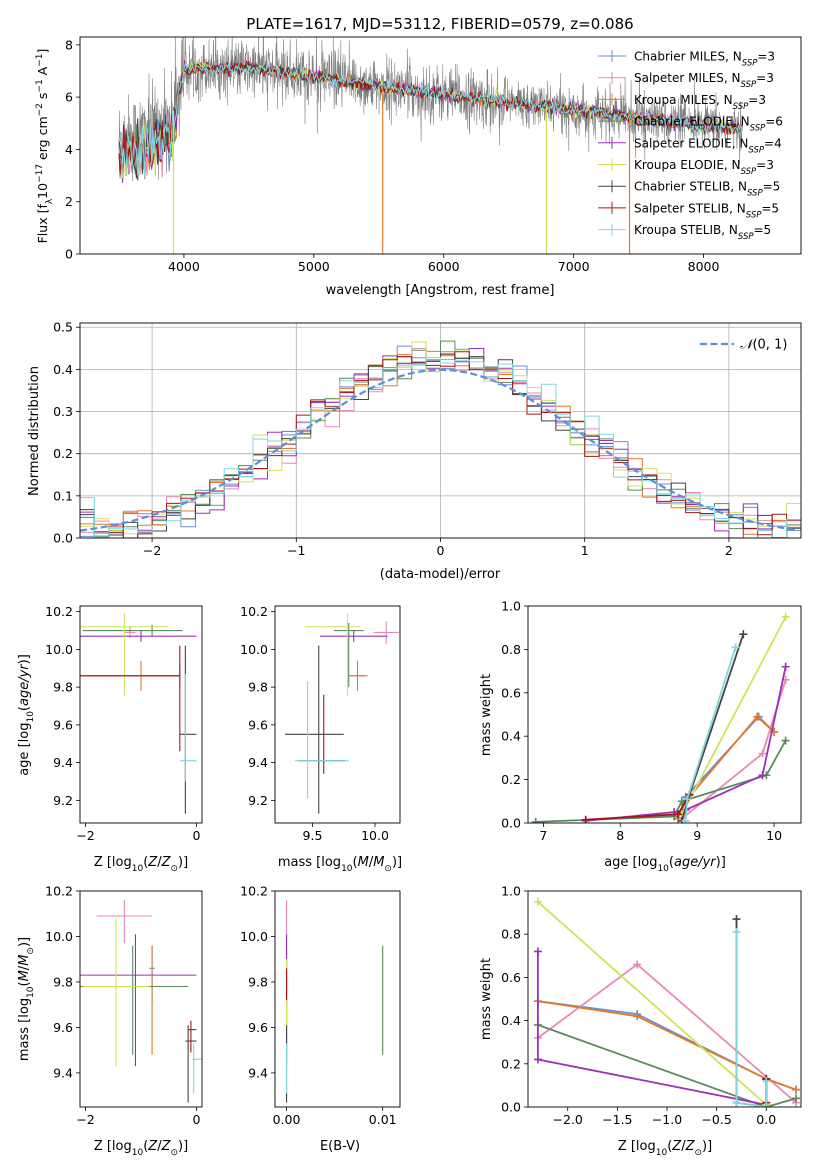 Image resolution: width=819 pixels, height=1170 pixels. I want to click on mass_vs_Z-axes: −2 0 9.4 9.6 9.8 10.0 10.2, so click(122, 1006).